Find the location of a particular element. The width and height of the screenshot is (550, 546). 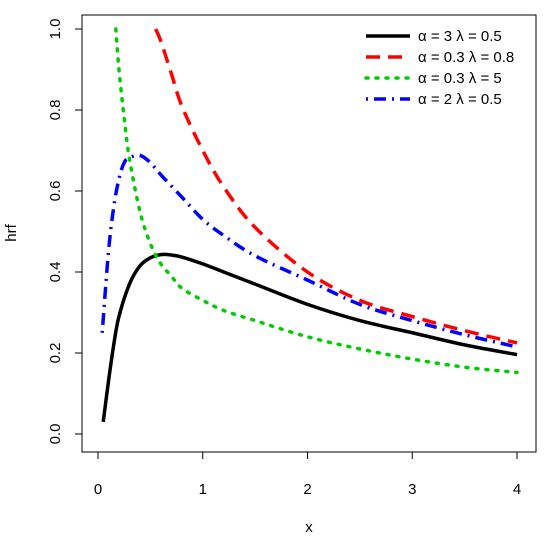

y-tick-label: 0.6 is located at coordinates (55, 191).